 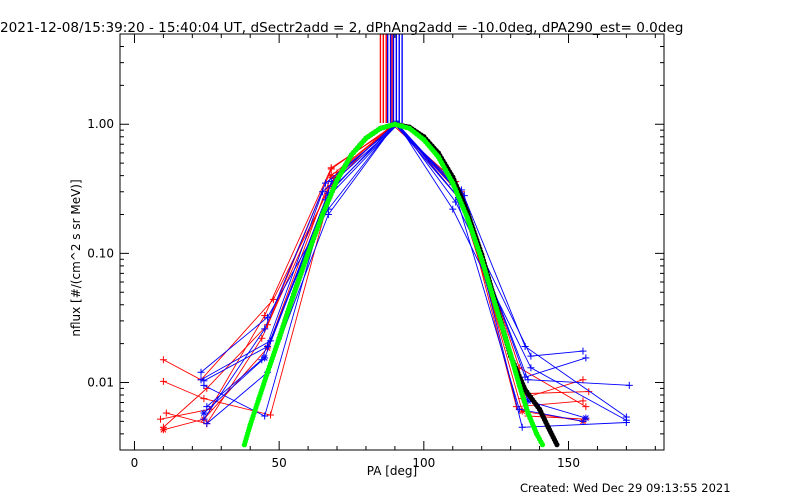 What do you see at coordinates (423, 463) in the screenshot?
I see `x-tick-label-2: 100` at bounding box center [423, 463].